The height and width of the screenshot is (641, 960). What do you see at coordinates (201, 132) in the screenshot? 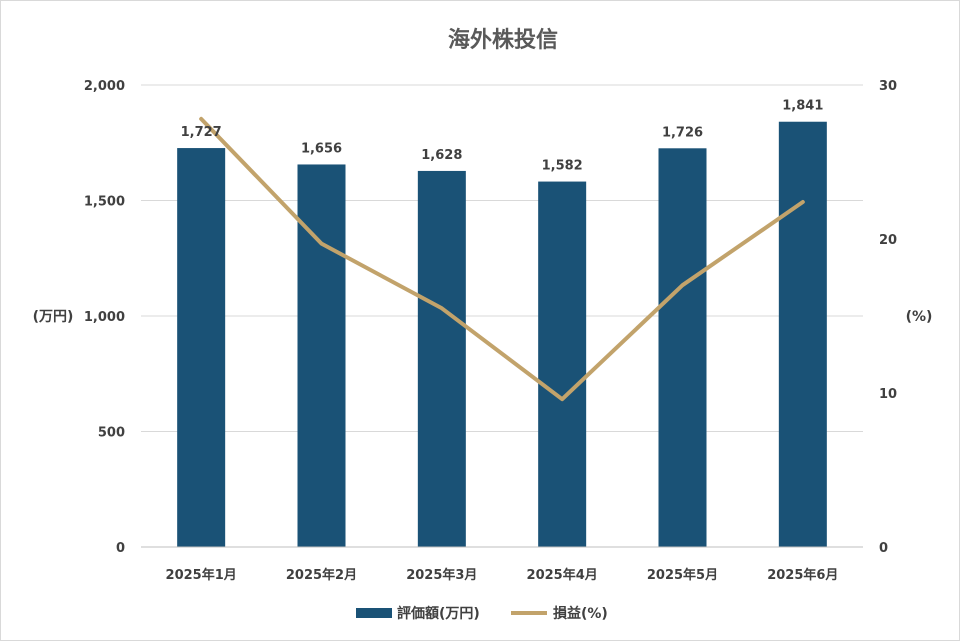
I see `bar-data-label: 1,727` at bounding box center [201, 132].